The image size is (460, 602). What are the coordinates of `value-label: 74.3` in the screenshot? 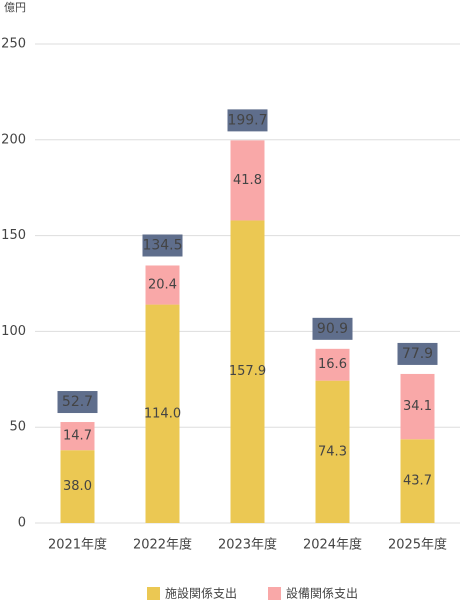 It's located at (332, 451).